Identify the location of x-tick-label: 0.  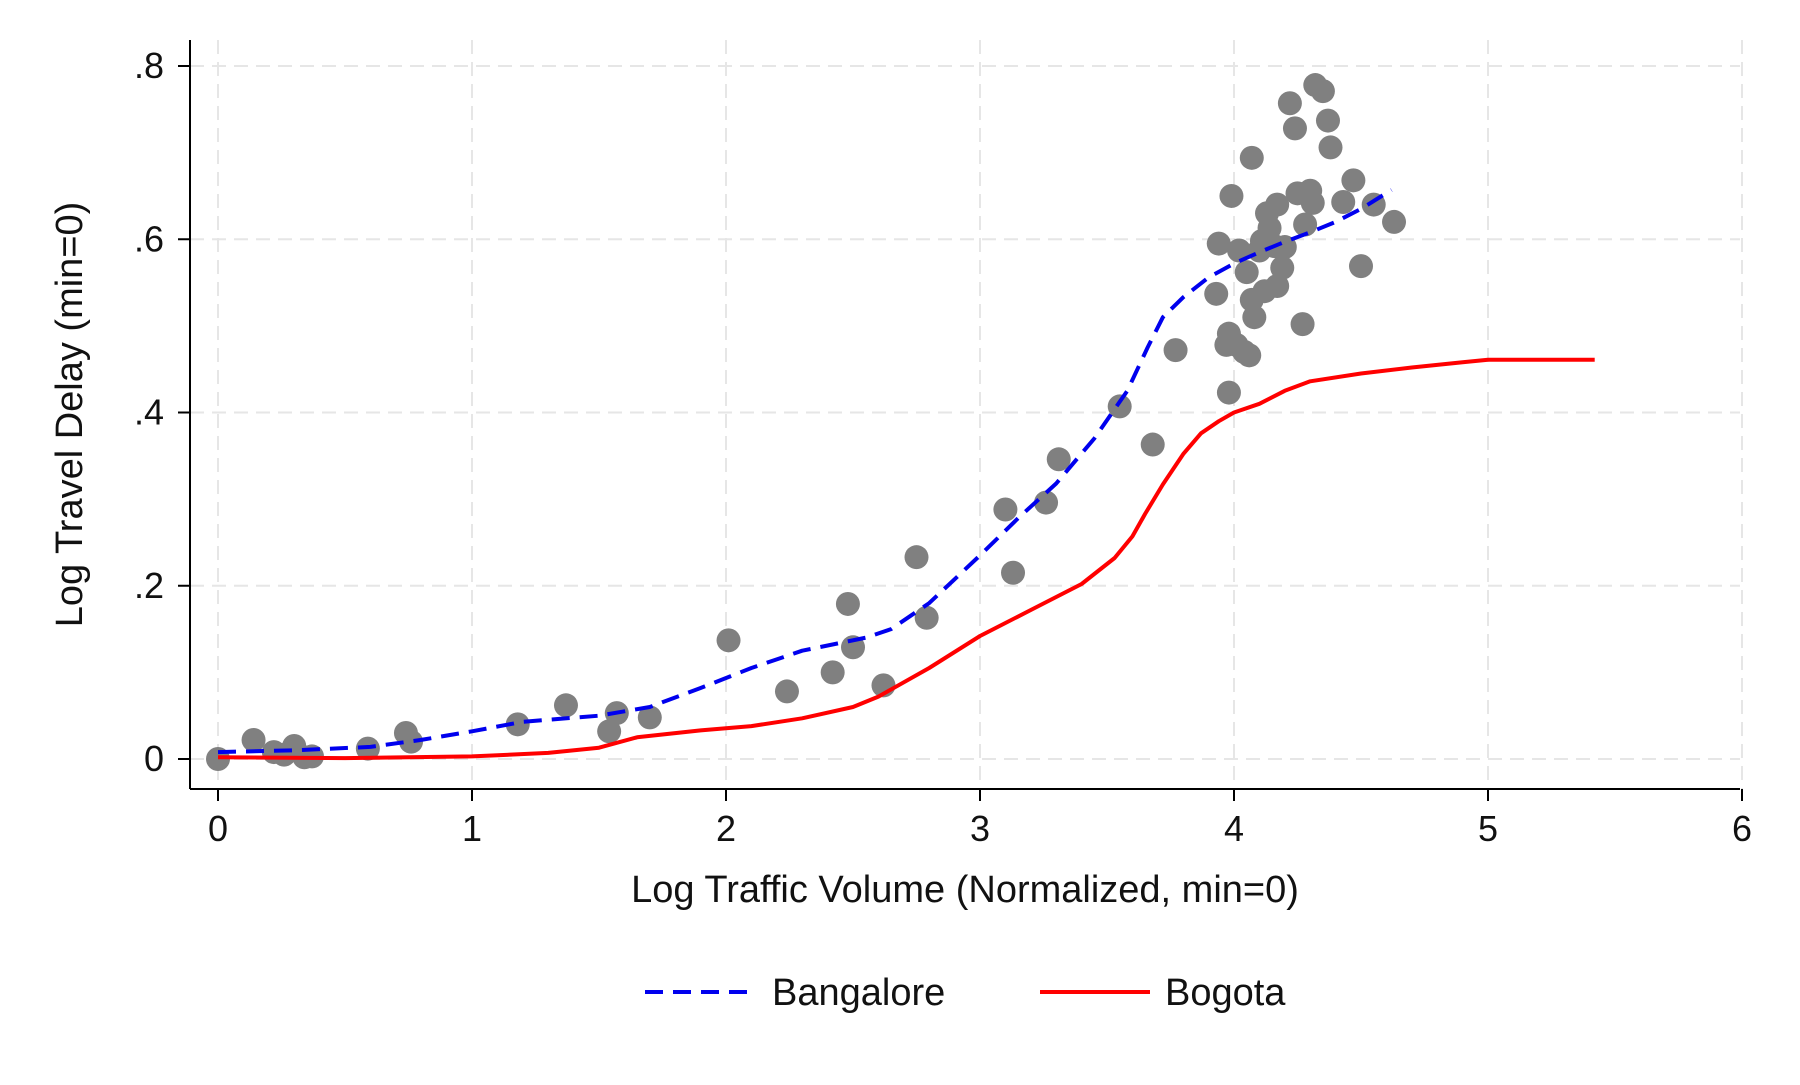
(218, 828).